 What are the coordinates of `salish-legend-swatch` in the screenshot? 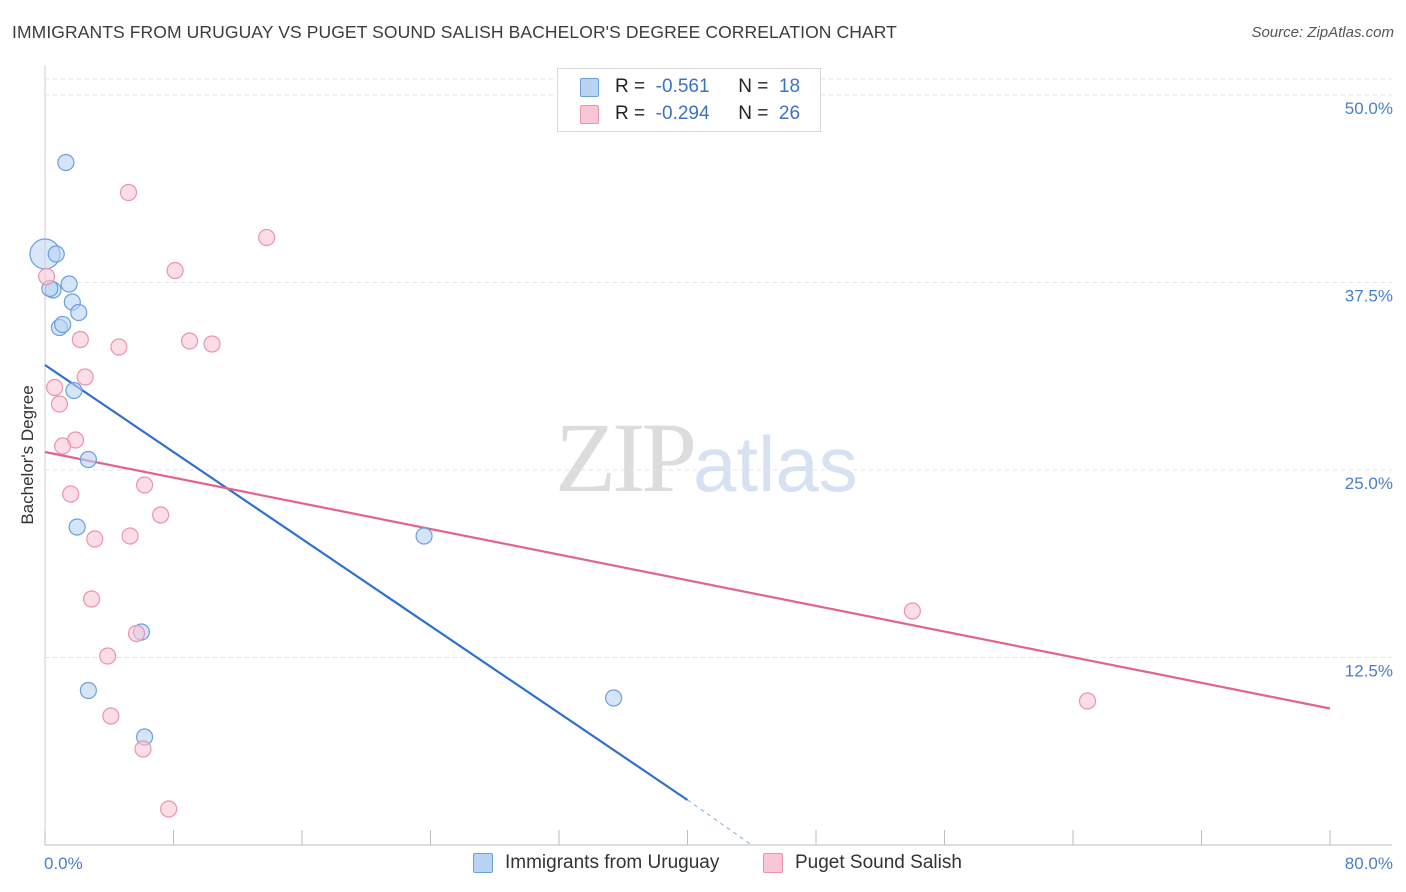 It's located at (773, 863).